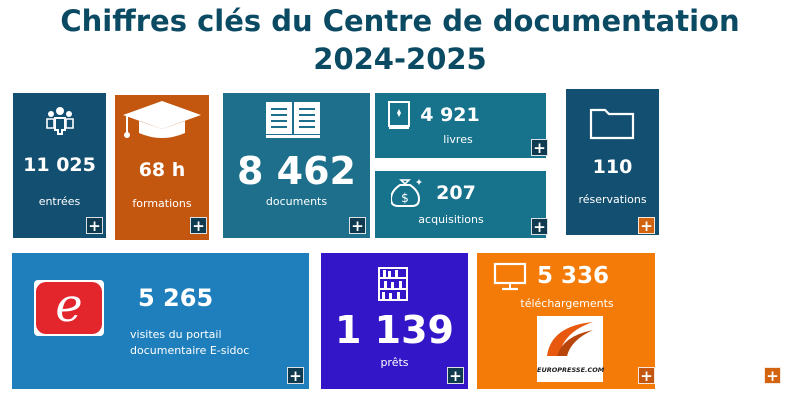 This screenshot has height=400, width=800. I want to click on tile-acquisitions: $ 207 acquisitions +, so click(461, 204).